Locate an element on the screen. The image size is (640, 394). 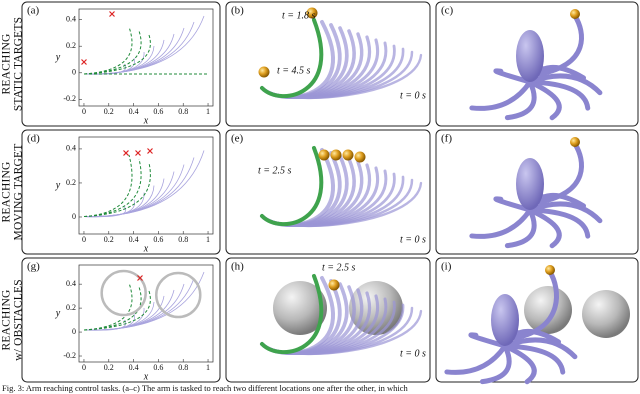
panel-label: (e) is located at coordinates (237, 139).